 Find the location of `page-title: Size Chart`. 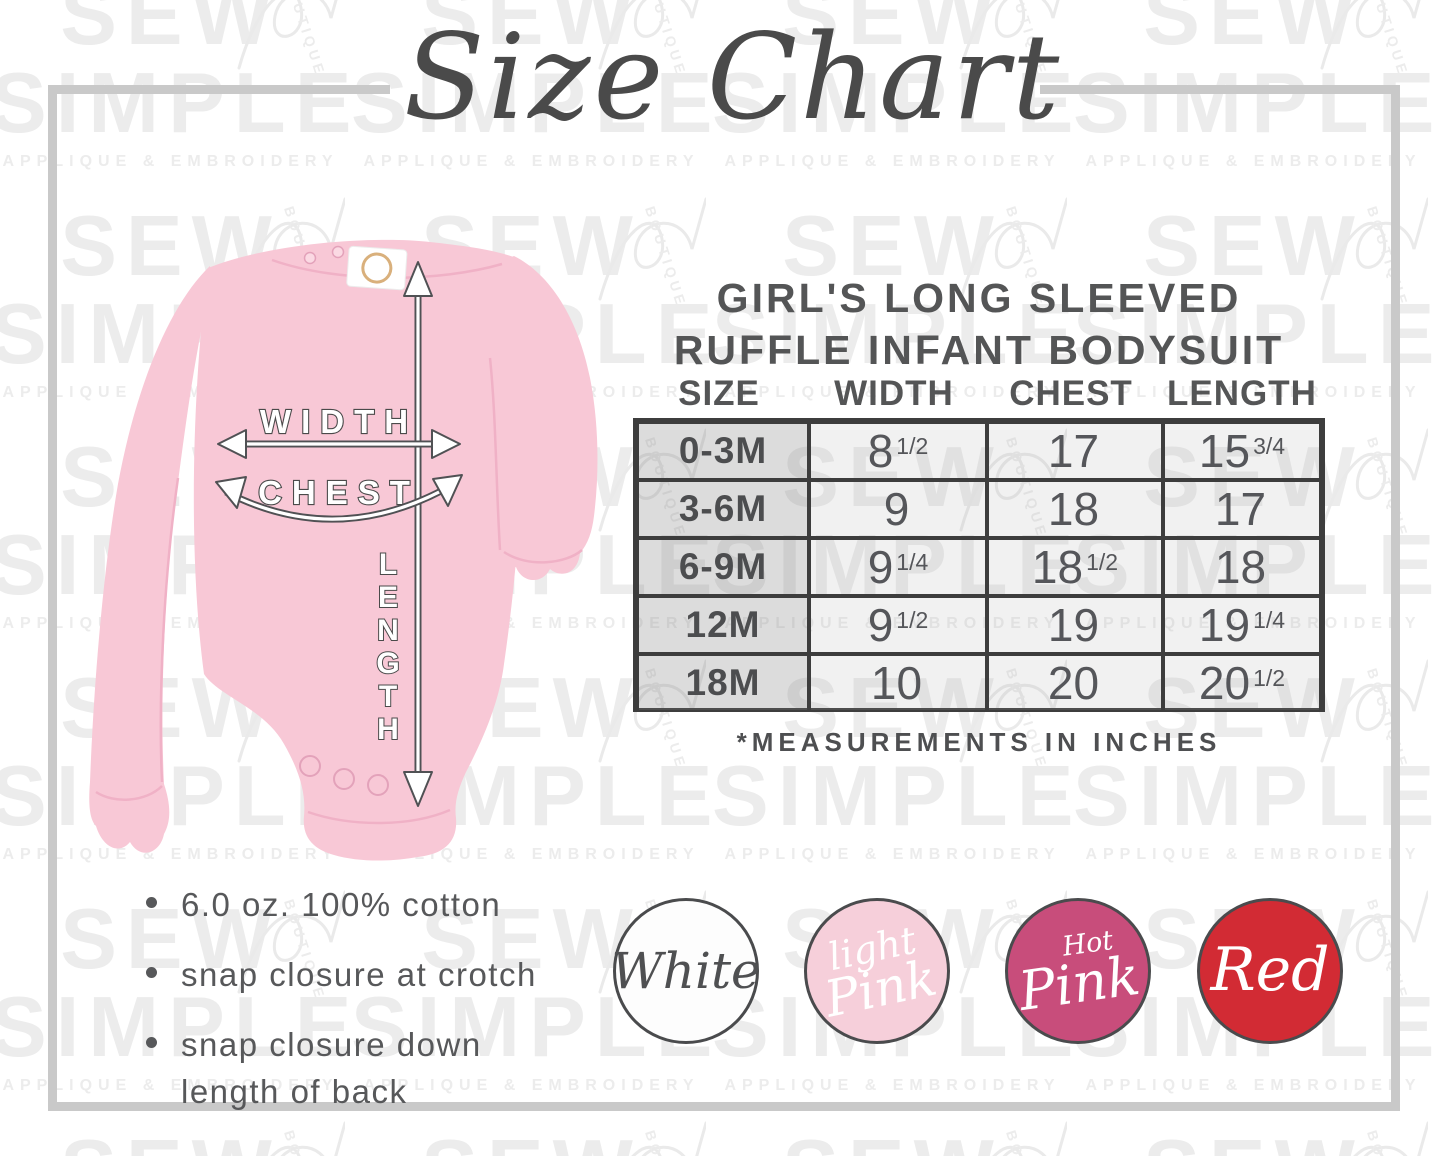

page-title: Size Chart is located at coordinates (733, 77).